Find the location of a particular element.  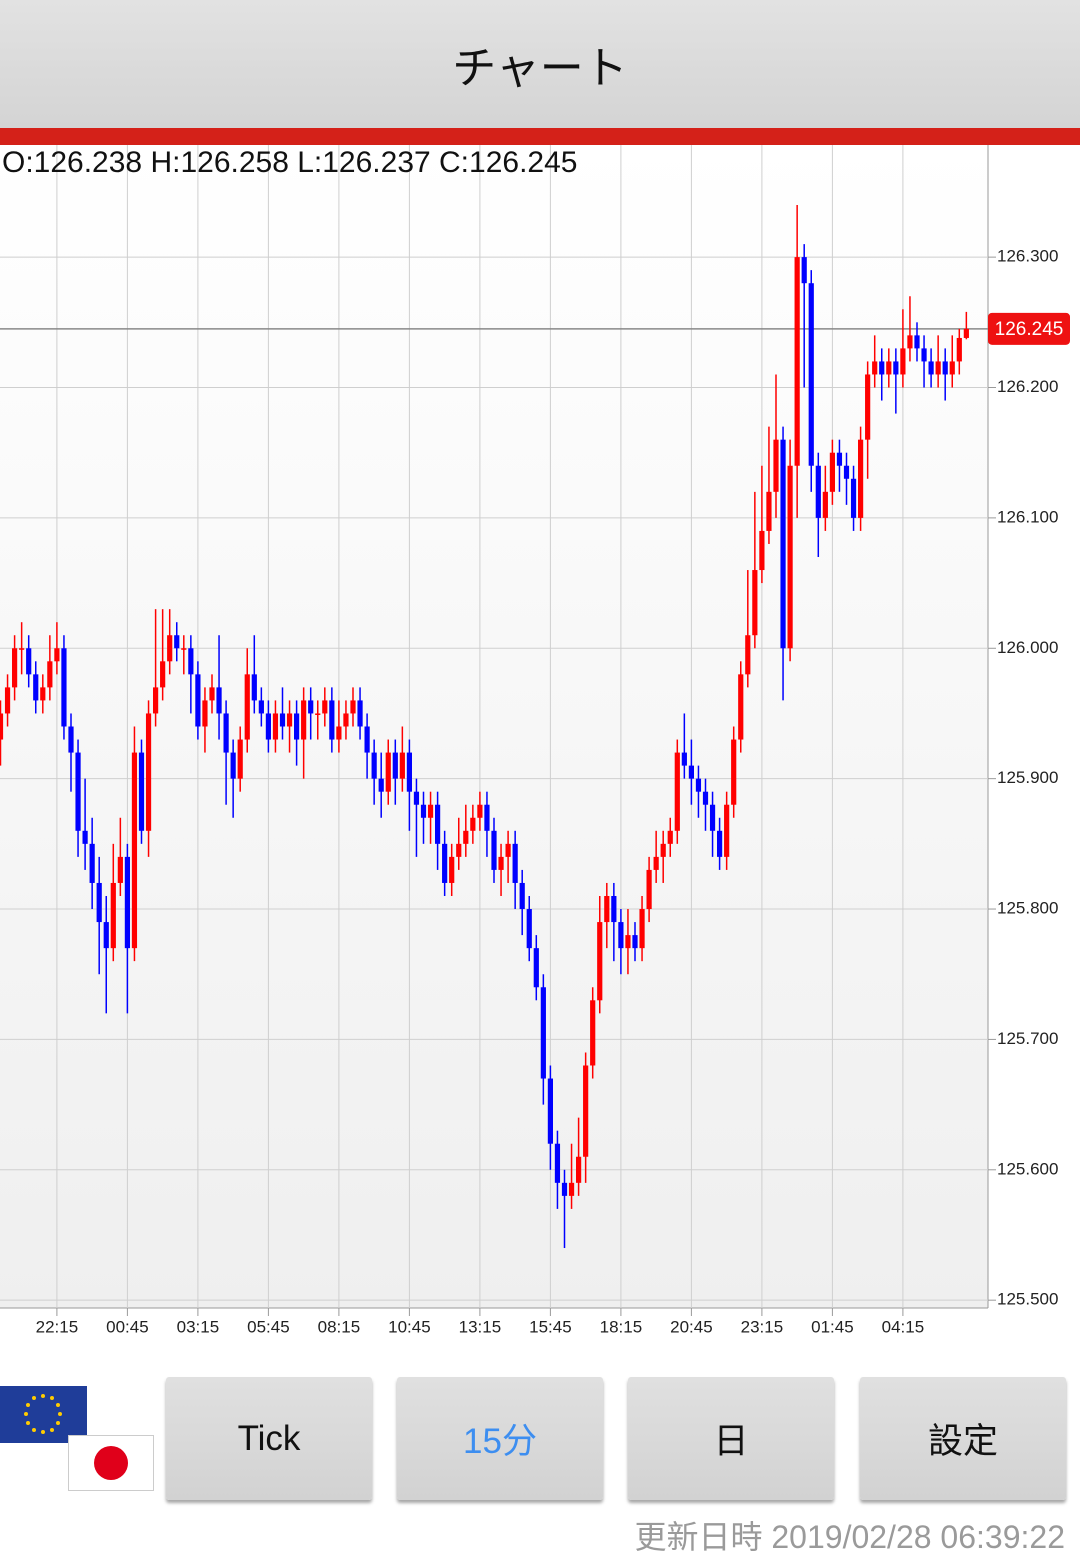

x-tick-label: 22:15 is located at coordinates (57, 1326).